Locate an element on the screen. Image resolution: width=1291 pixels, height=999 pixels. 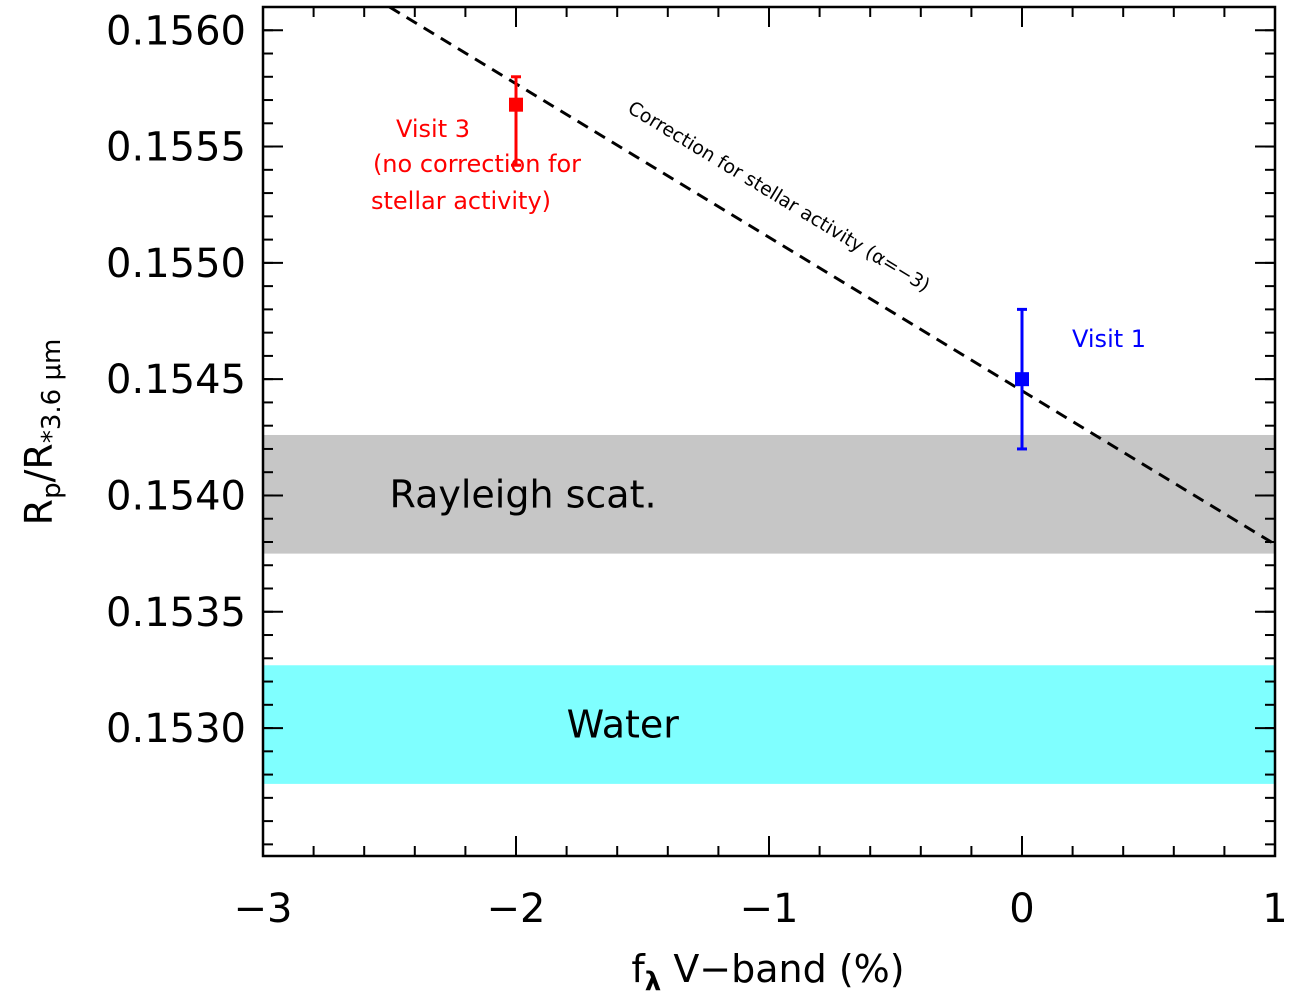
y-tick-label: 0.1540 is located at coordinates (176, 496).